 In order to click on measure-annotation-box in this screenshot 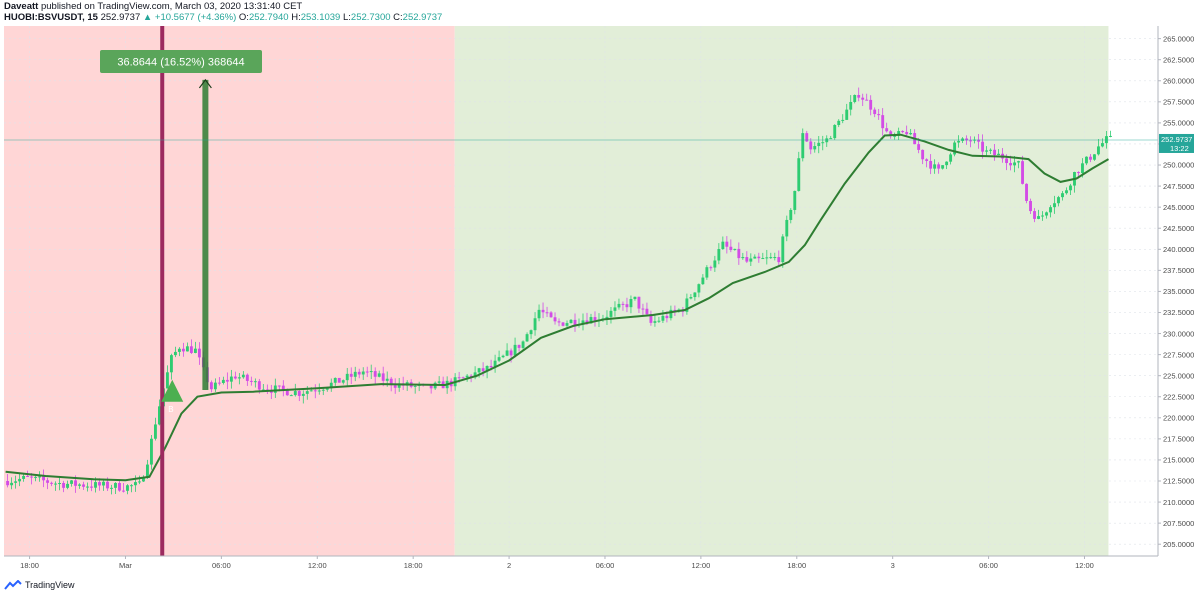, I will do `click(181, 61)`.